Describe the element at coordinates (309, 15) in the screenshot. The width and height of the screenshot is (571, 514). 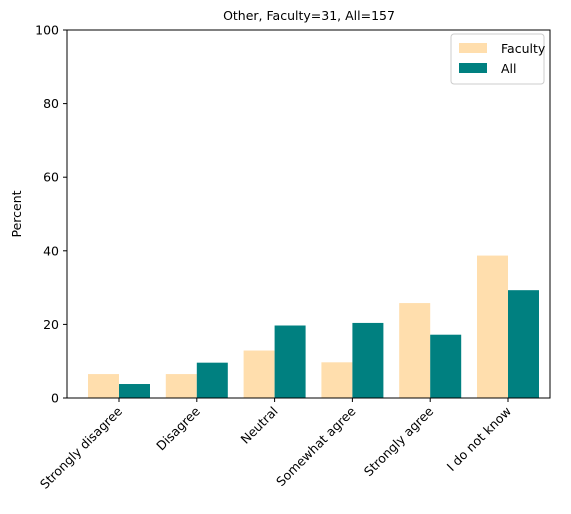
I see `chart-title: Other, Faculty=31, All=157` at that location.